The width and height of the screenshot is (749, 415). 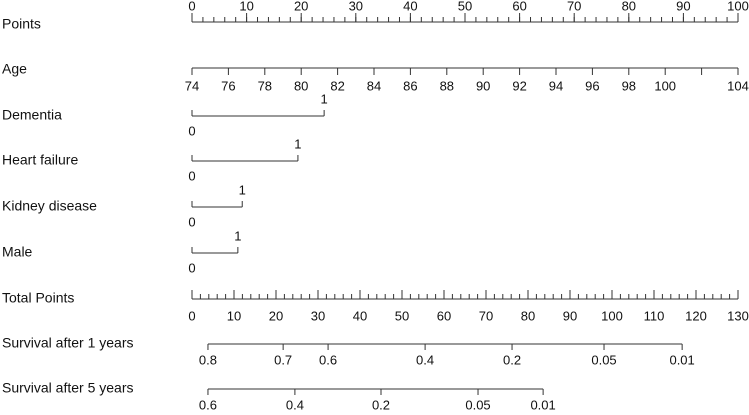 What do you see at coordinates (738, 85) in the screenshot?
I see `tick-label: 104` at bounding box center [738, 85].